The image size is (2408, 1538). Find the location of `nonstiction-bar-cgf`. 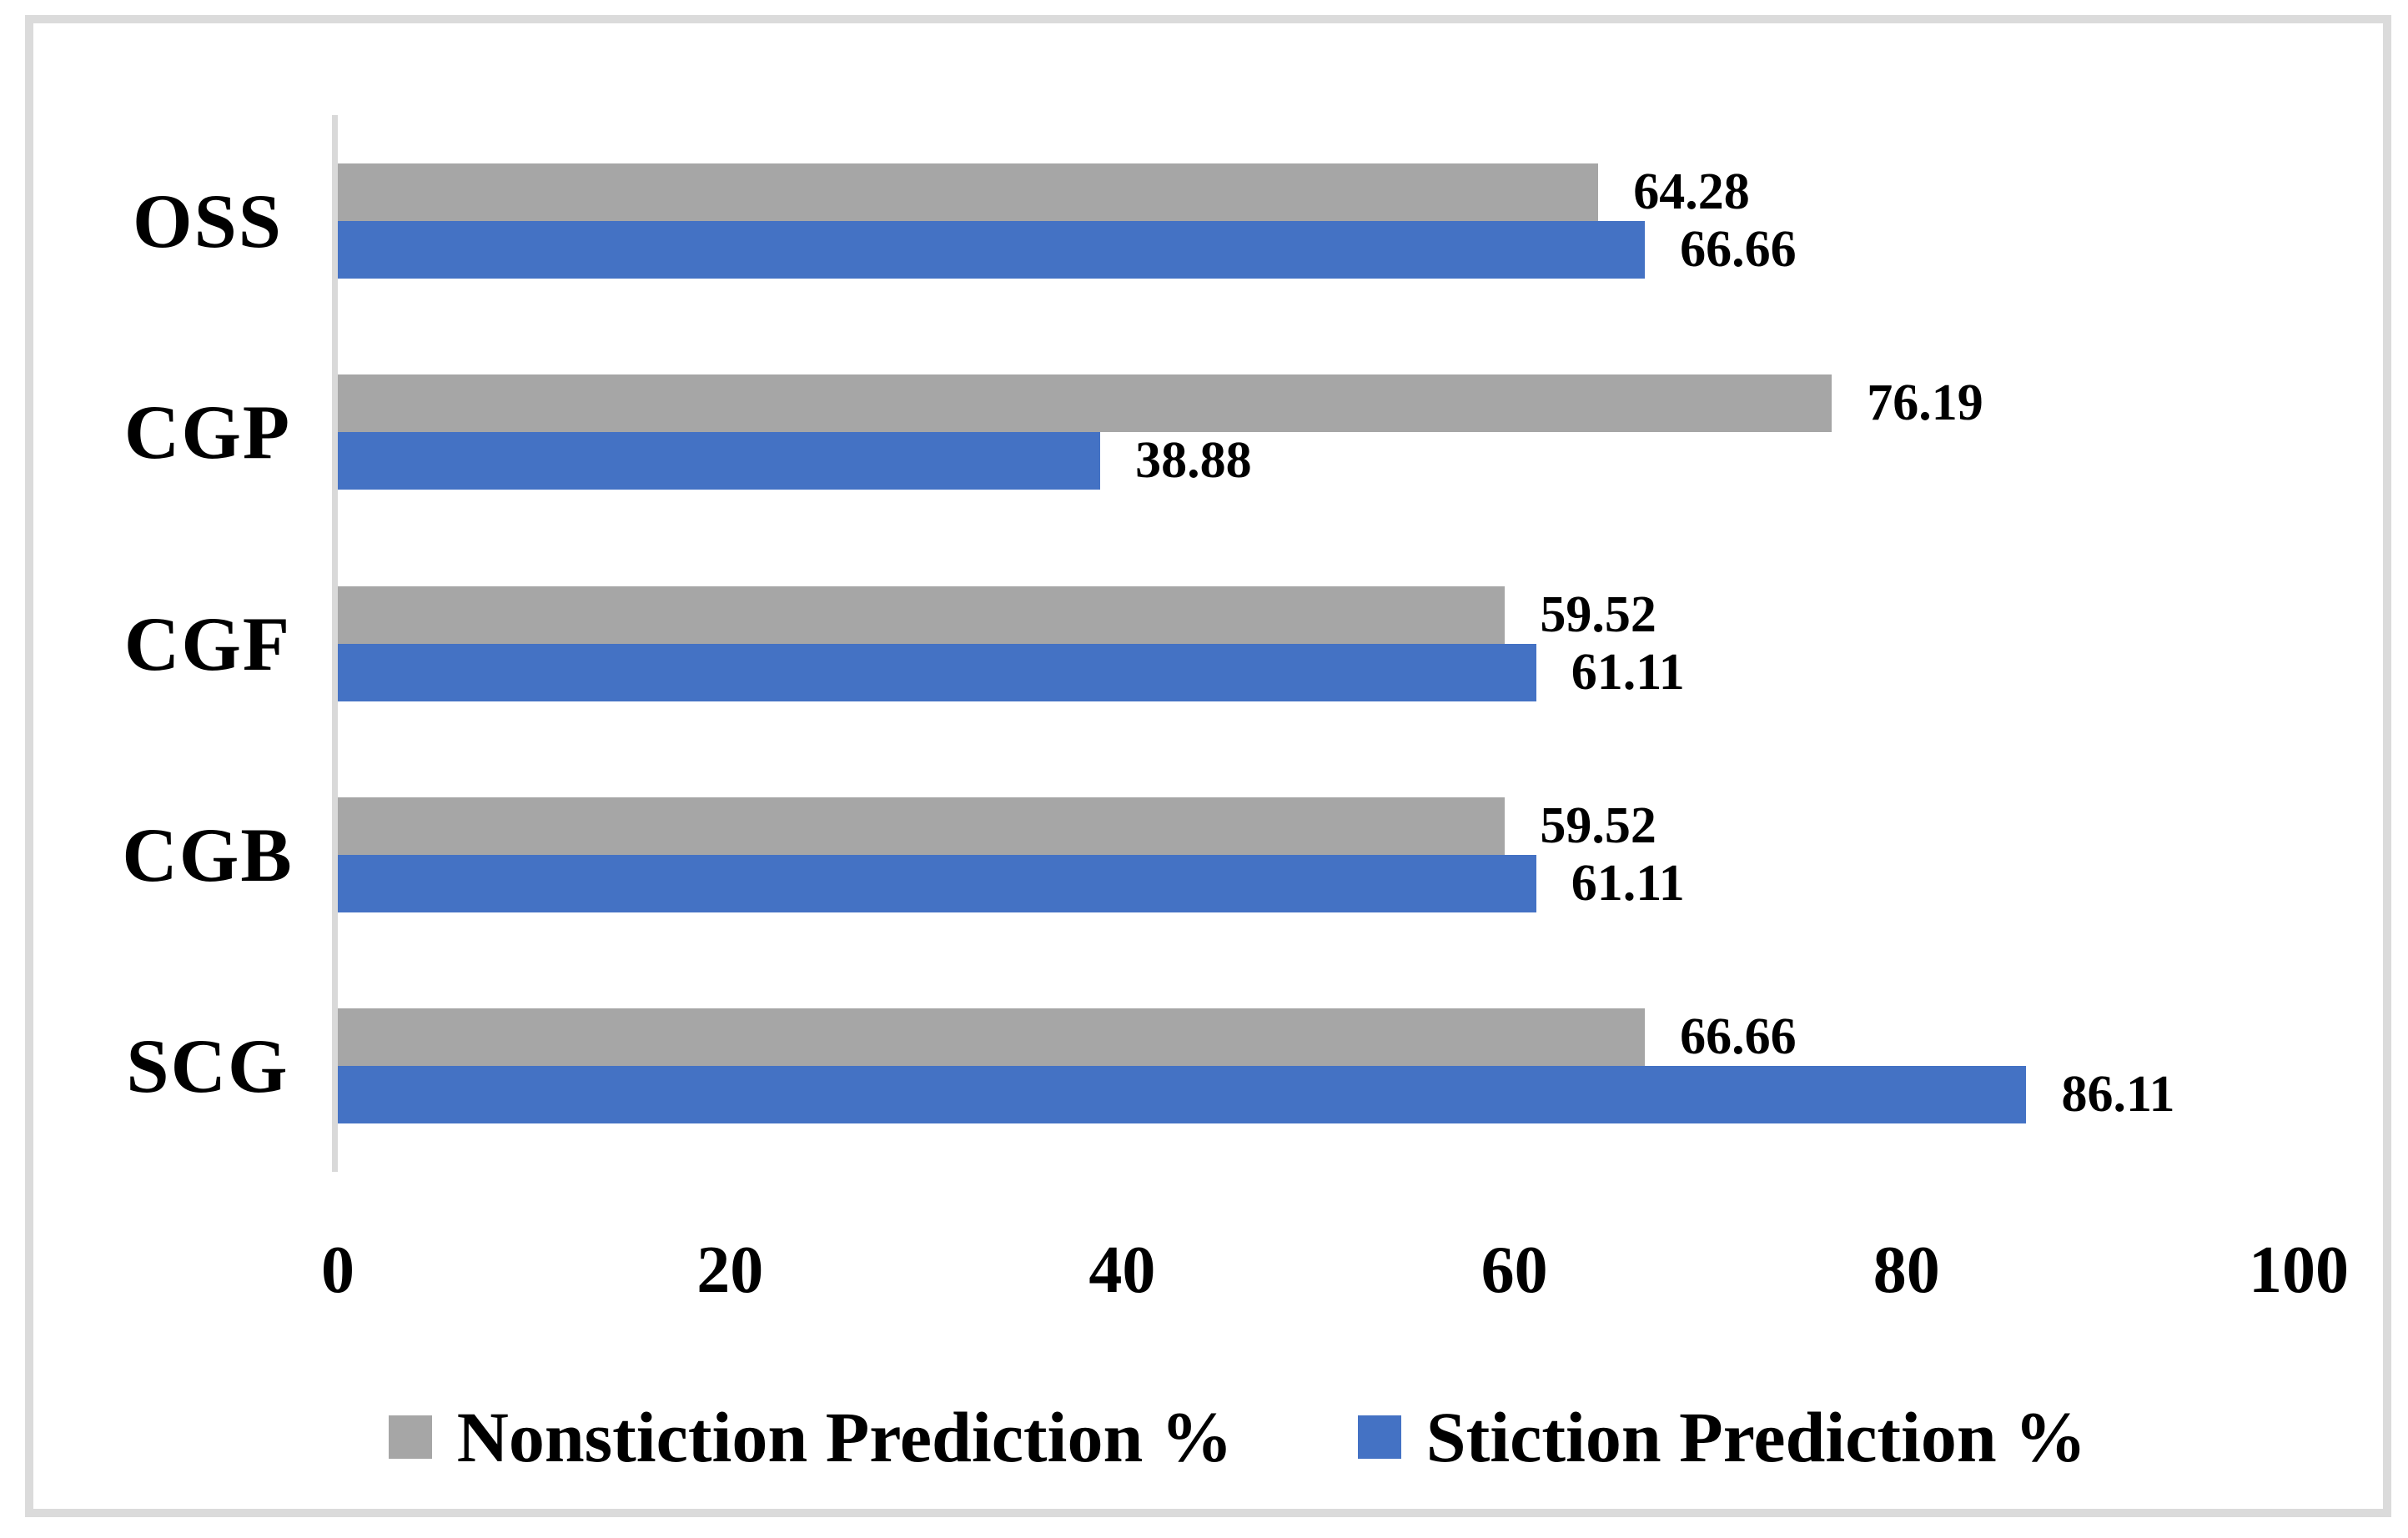

nonstiction-bar-cgf is located at coordinates (922, 615).